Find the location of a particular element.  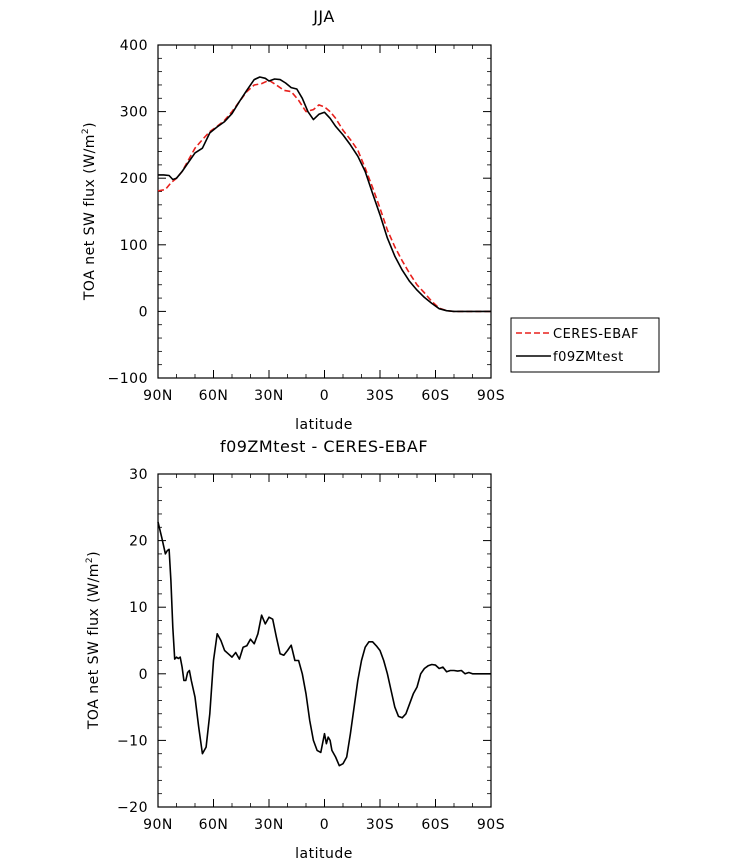

y-tick-label: 100 is located at coordinates (134, 246).